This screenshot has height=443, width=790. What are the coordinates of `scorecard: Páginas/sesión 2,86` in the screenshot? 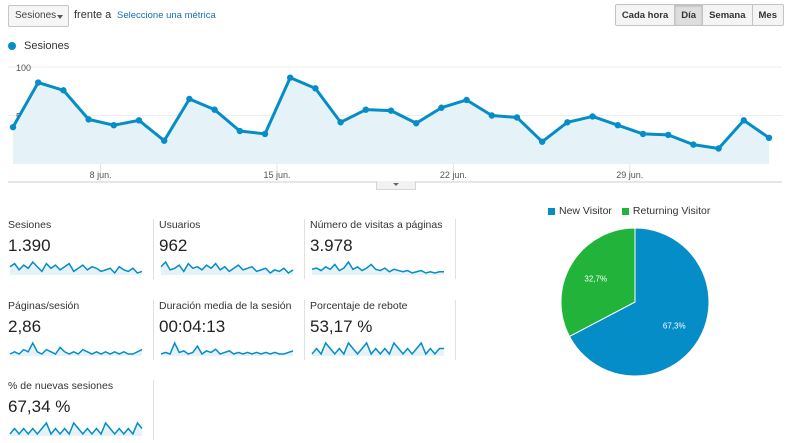 It's located at (81, 330).